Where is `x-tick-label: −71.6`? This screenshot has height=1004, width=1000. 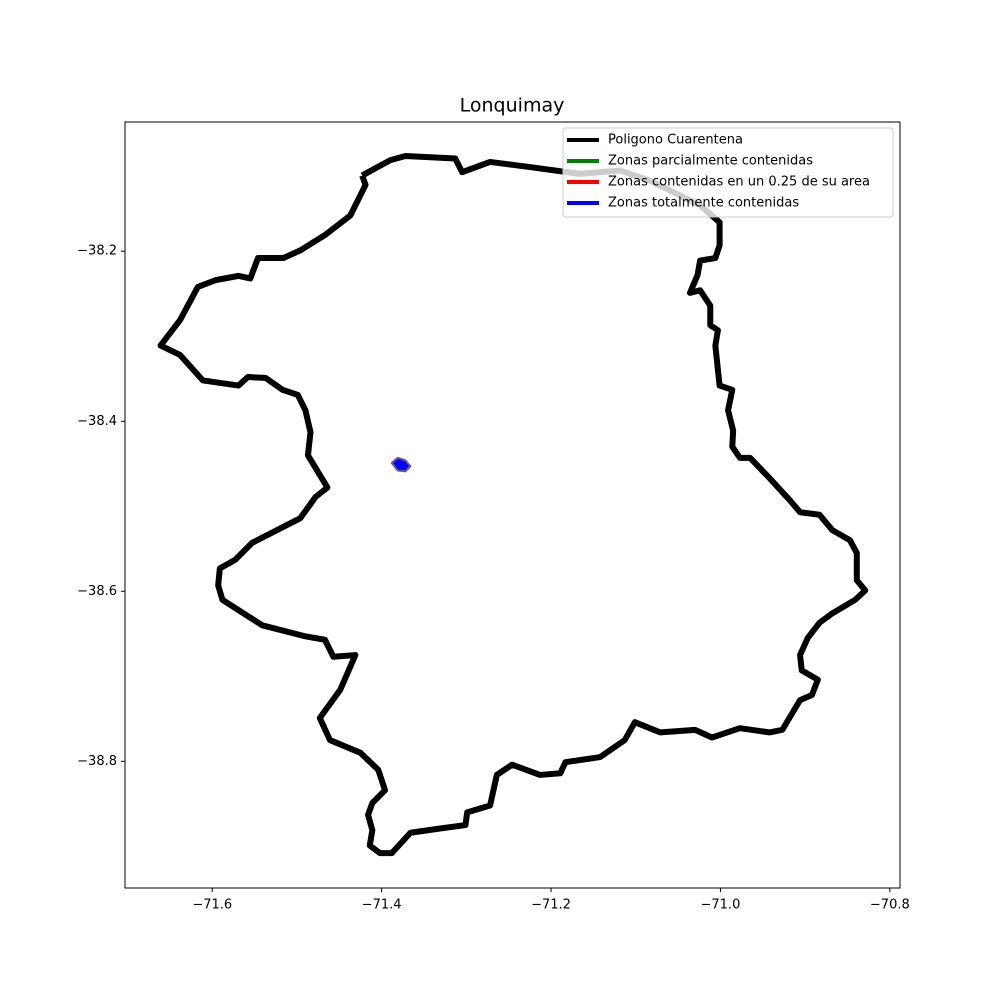
x-tick-label: −71.6 is located at coordinates (212, 905).